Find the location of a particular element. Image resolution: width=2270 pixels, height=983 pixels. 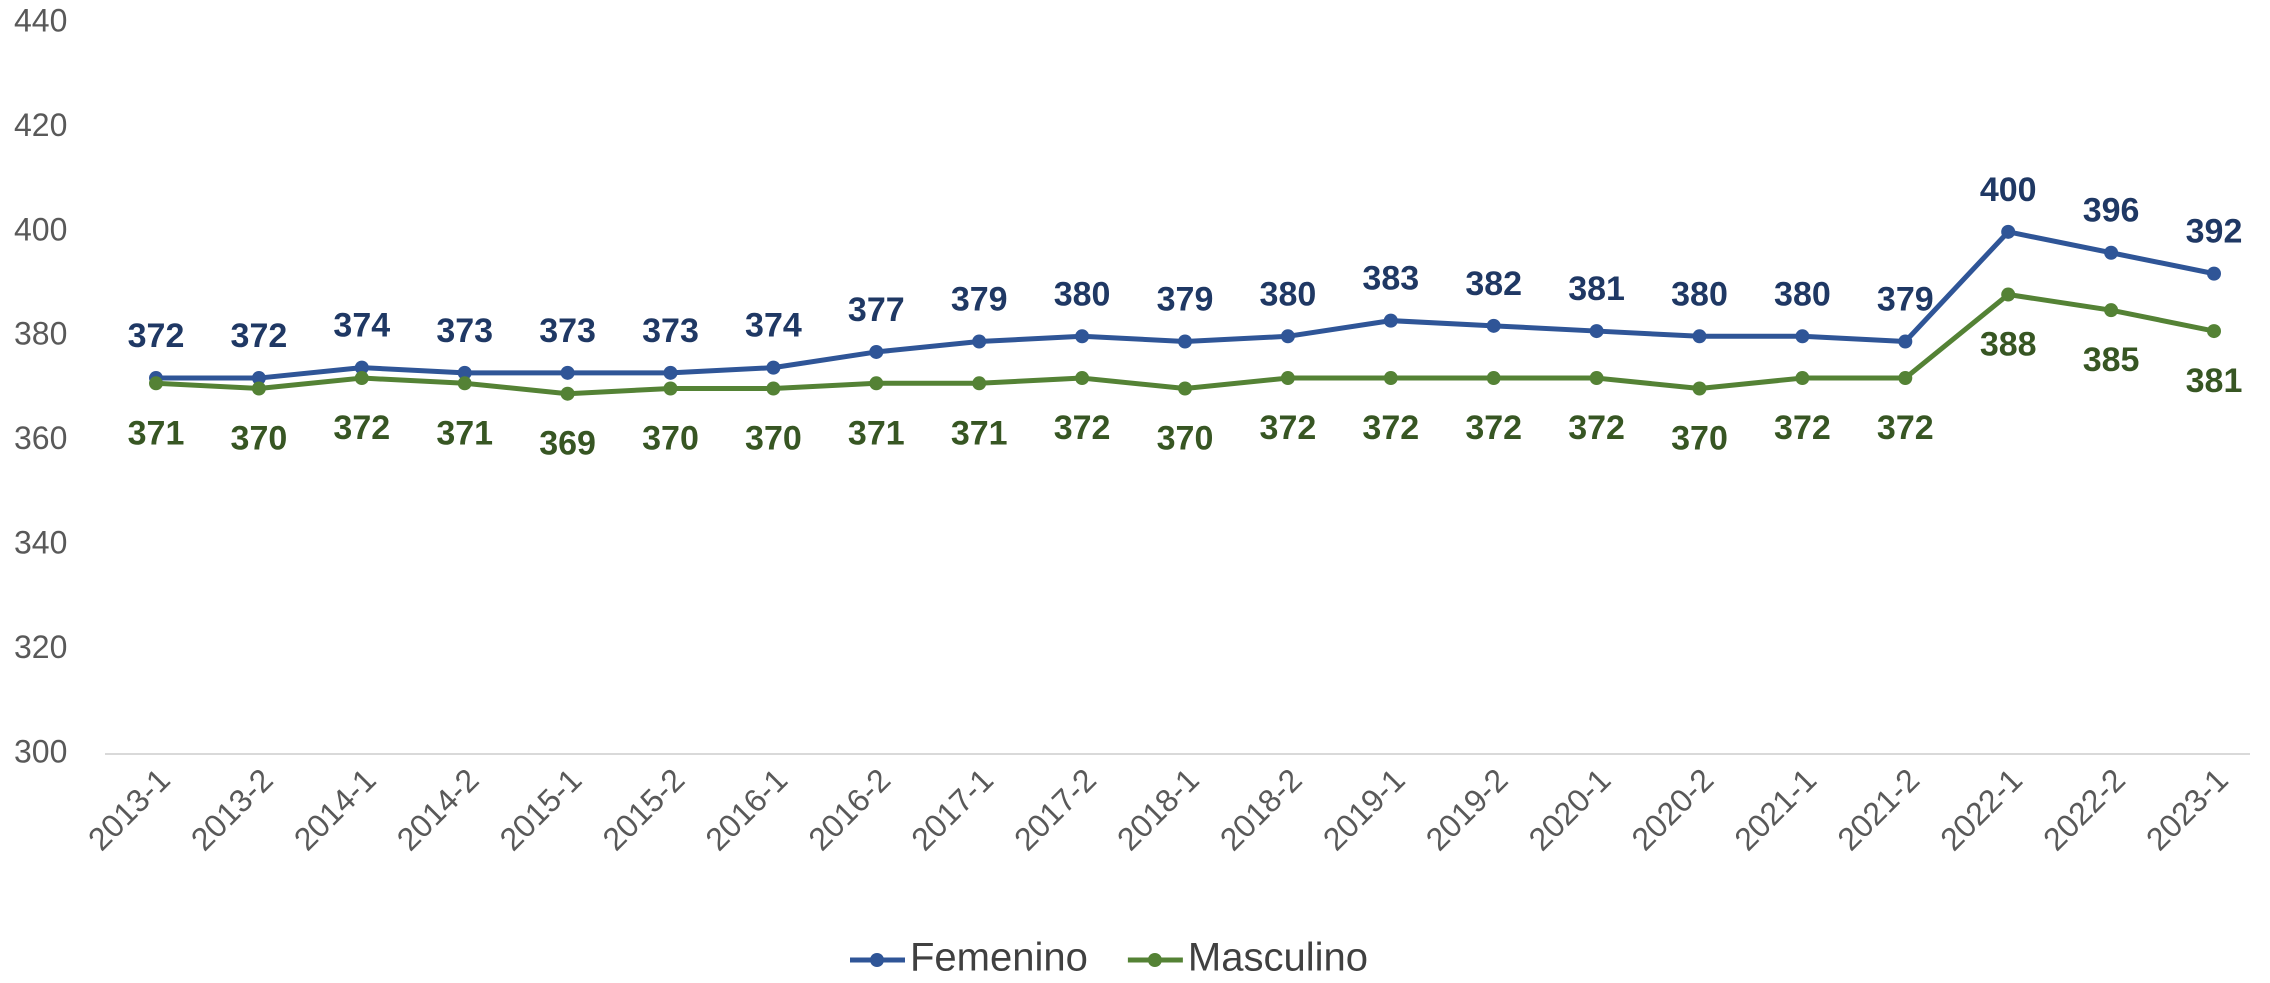

x-tick-label: 2022-1 is located at coordinates (1981, 809).